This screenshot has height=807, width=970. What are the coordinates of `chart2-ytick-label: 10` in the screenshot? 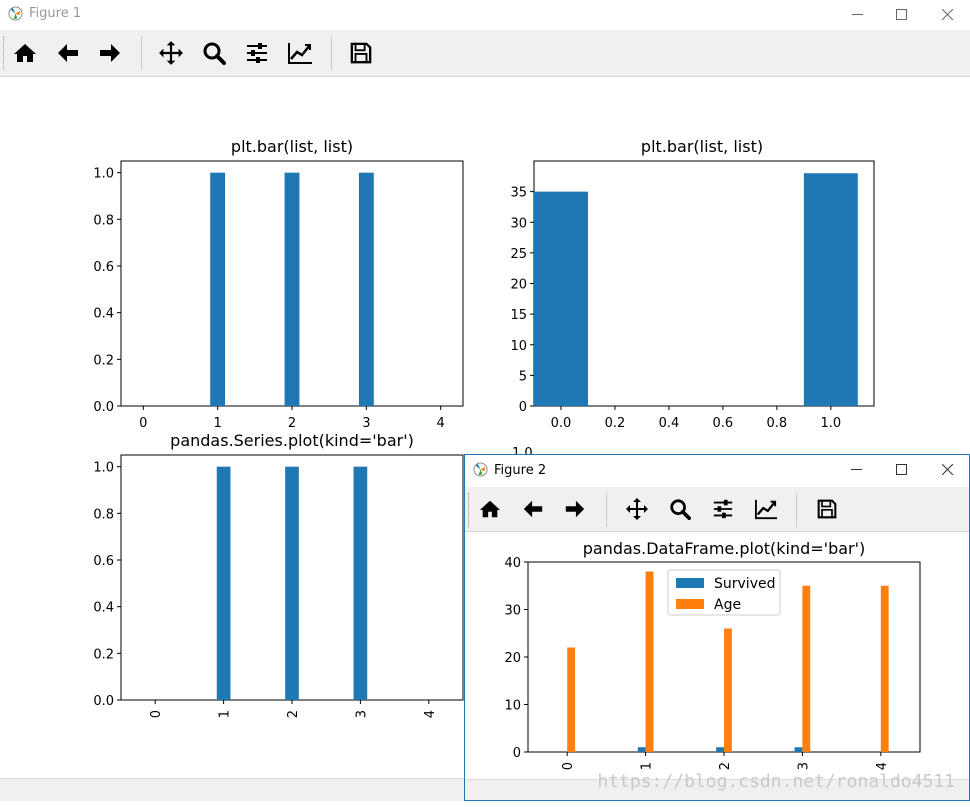 It's located at (518, 346).